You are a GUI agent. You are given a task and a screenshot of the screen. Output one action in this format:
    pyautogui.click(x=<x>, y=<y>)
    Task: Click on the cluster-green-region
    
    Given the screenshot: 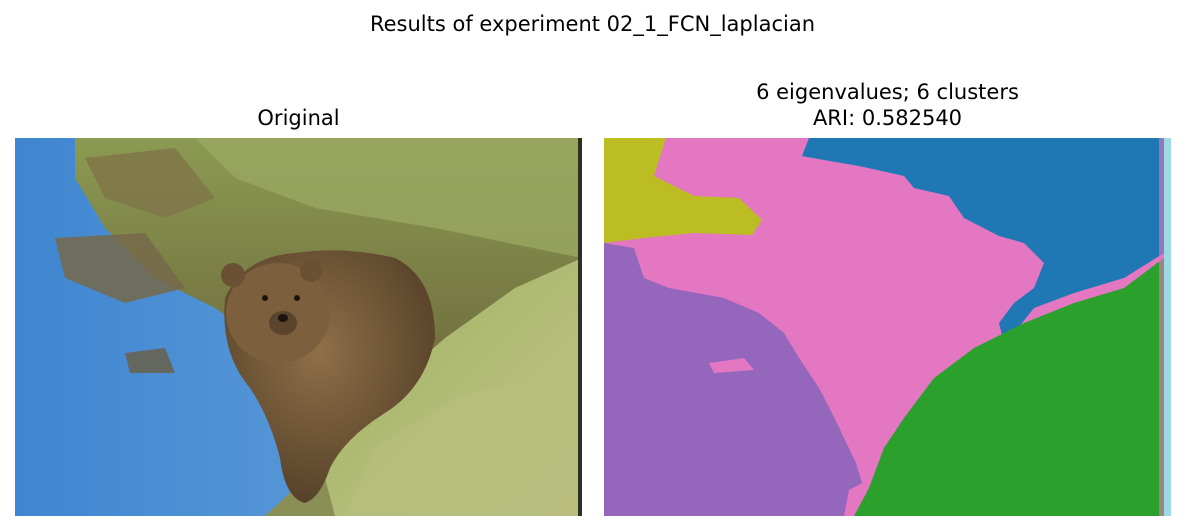 What is the action you would take?
    pyautogui.click(x=1009, y=387)
    